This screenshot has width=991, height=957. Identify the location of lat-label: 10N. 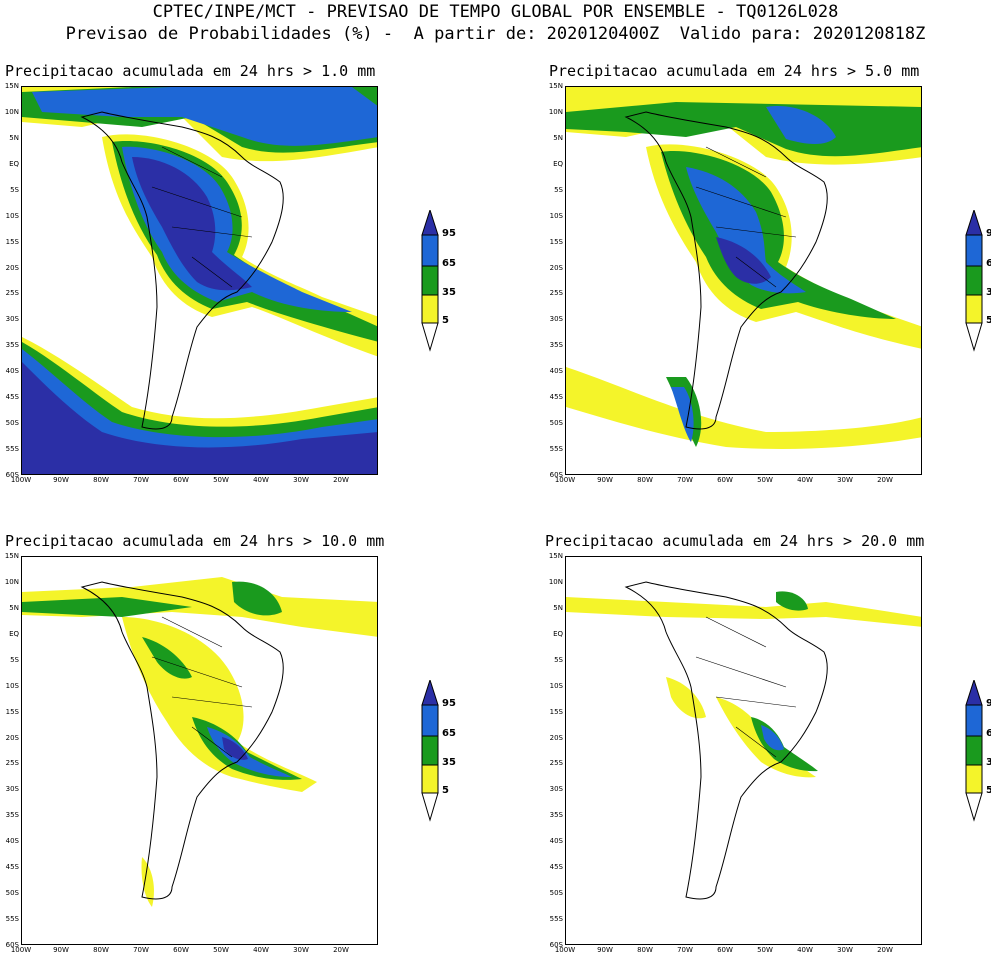
(555, 581).